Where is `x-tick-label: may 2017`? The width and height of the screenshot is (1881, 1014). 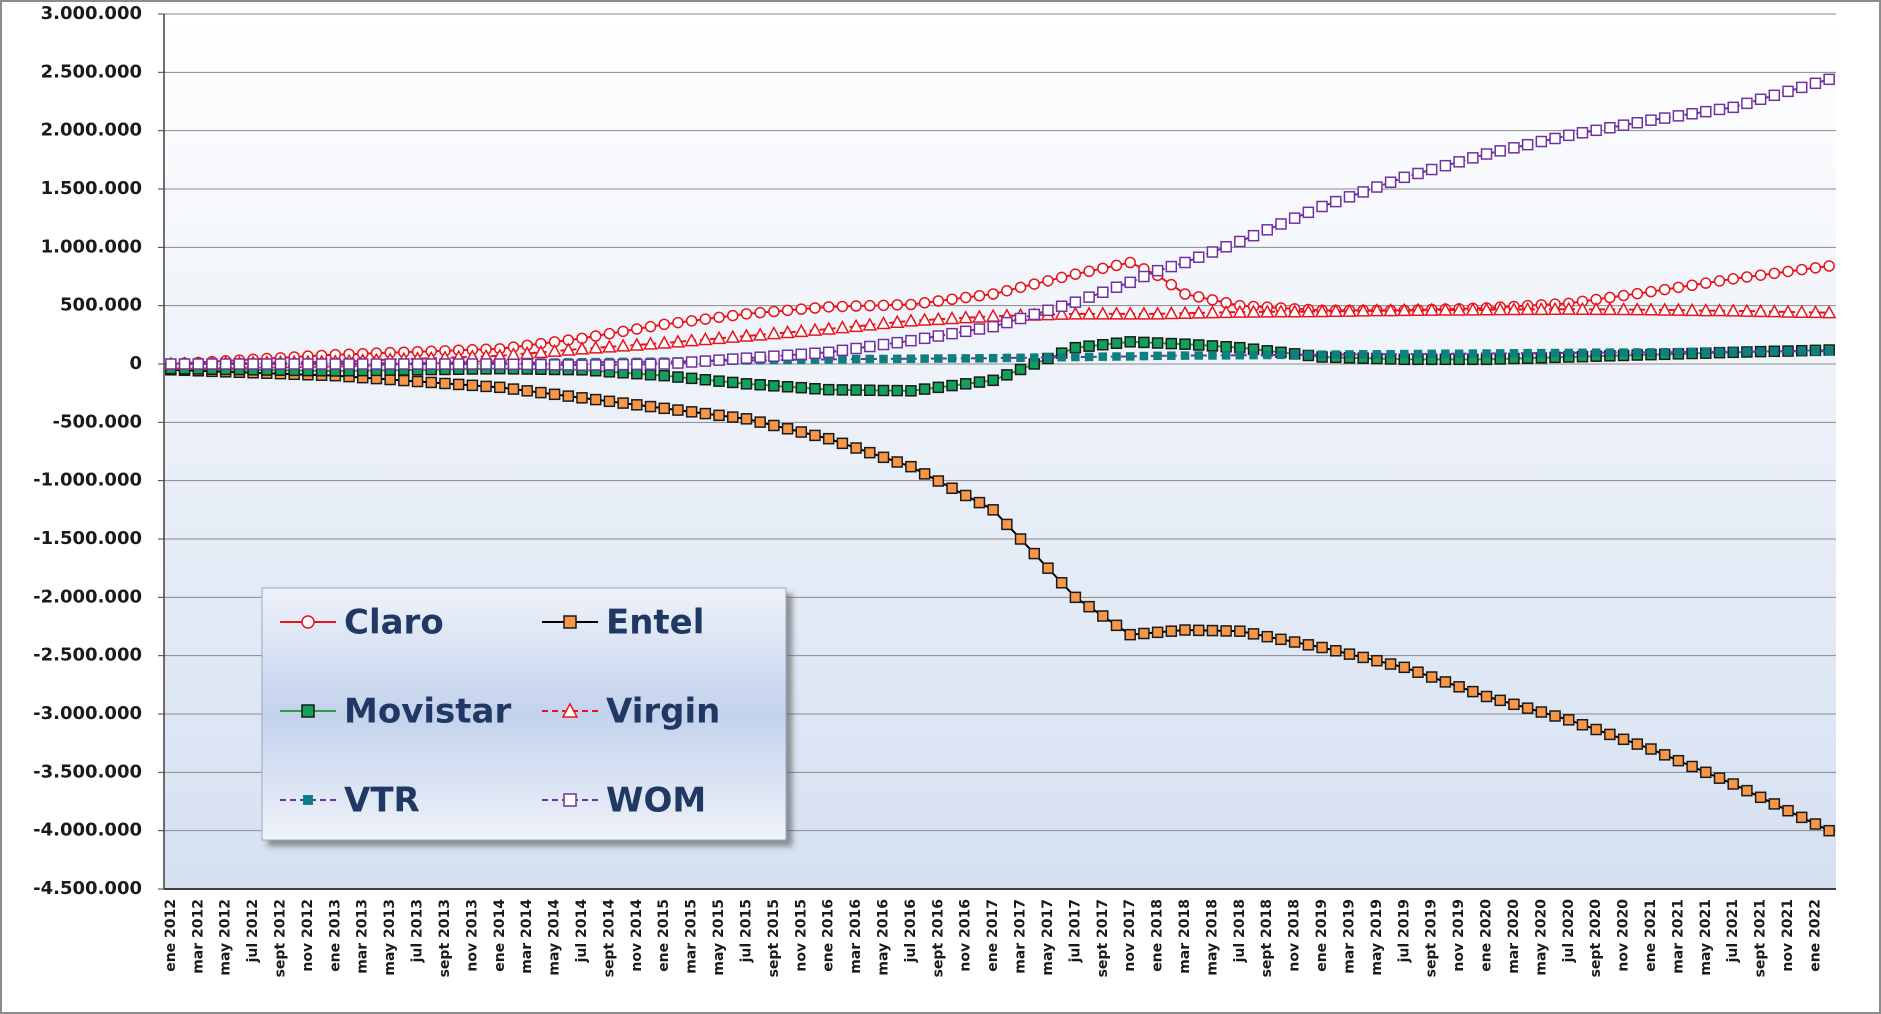 x-tick-label: may 2017 is located at coordinates (1048, 937).